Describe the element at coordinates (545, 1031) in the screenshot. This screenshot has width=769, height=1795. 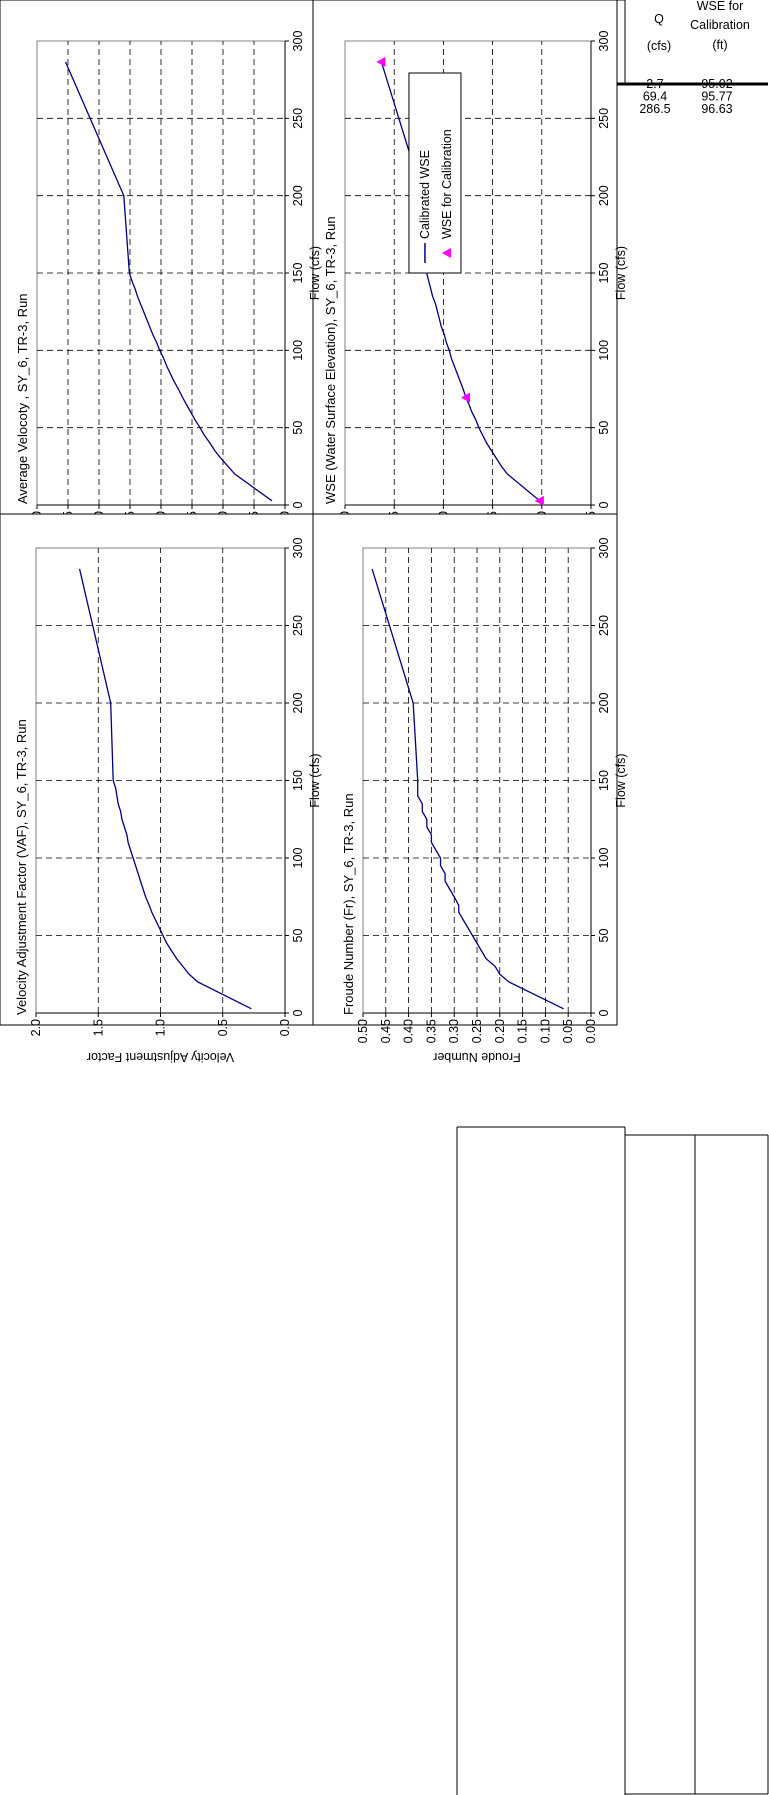
I see `y-tick-label: 0.10` at that location.